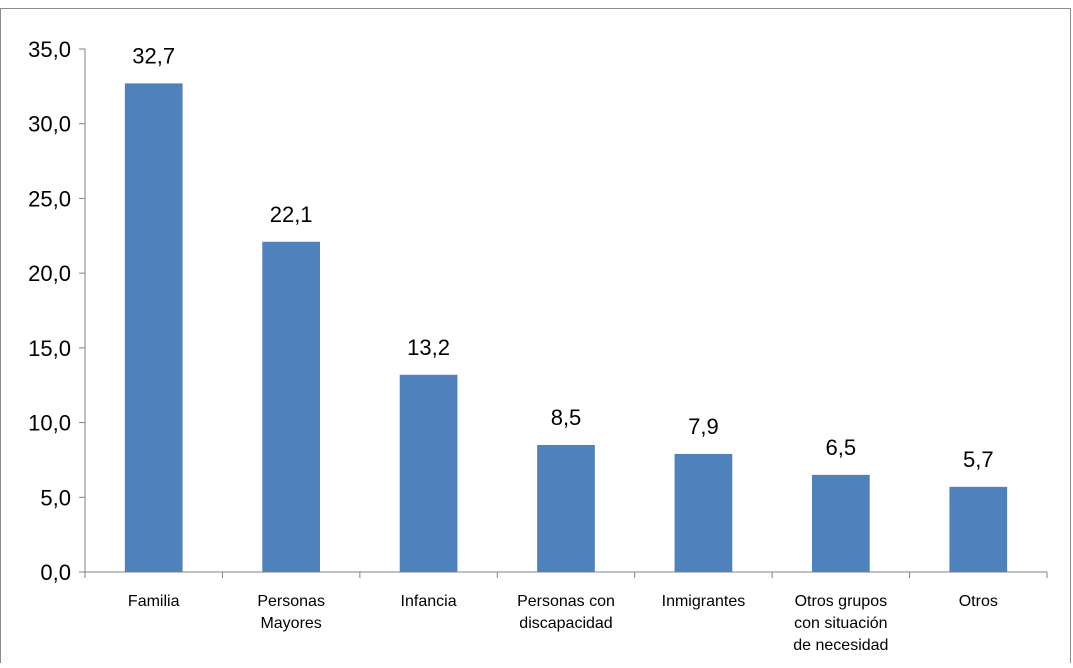  What do you see at coordinates (841, 447) in the screenshot?
I see `data-label: 6,5` at bounding box center [841, 447].